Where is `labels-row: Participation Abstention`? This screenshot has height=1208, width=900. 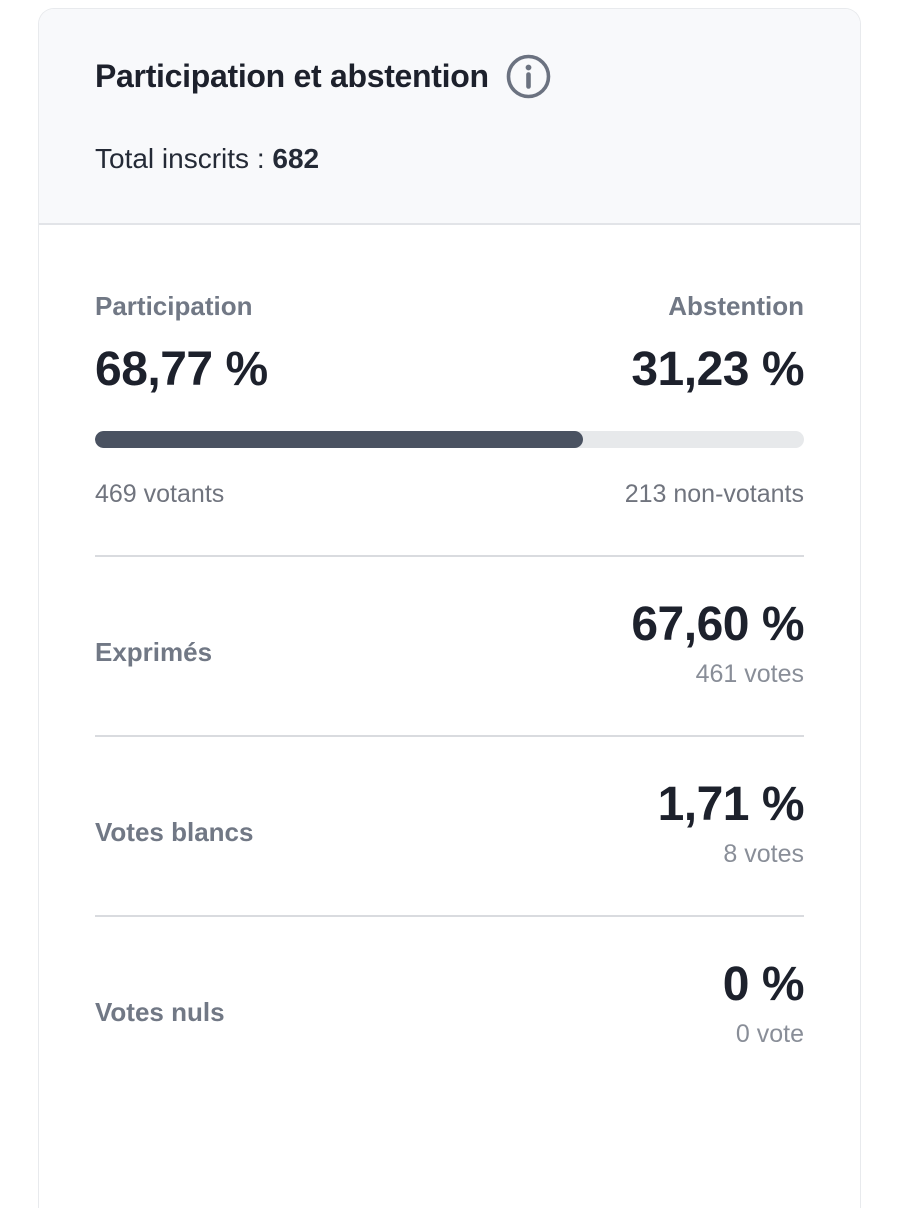
labels-row: Participation Abstention is located at coordinates (449, 306).